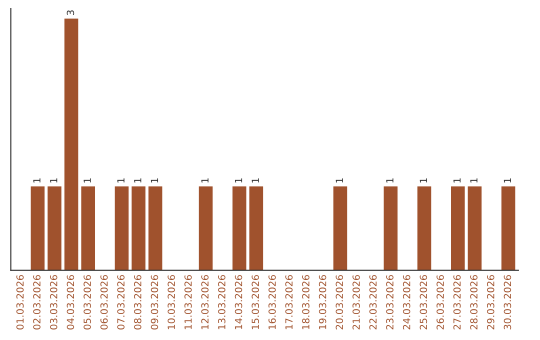 This screenshot has width=540, height=340. I want to click on x-tick-label: 14.03.2026, so click(238, 302).